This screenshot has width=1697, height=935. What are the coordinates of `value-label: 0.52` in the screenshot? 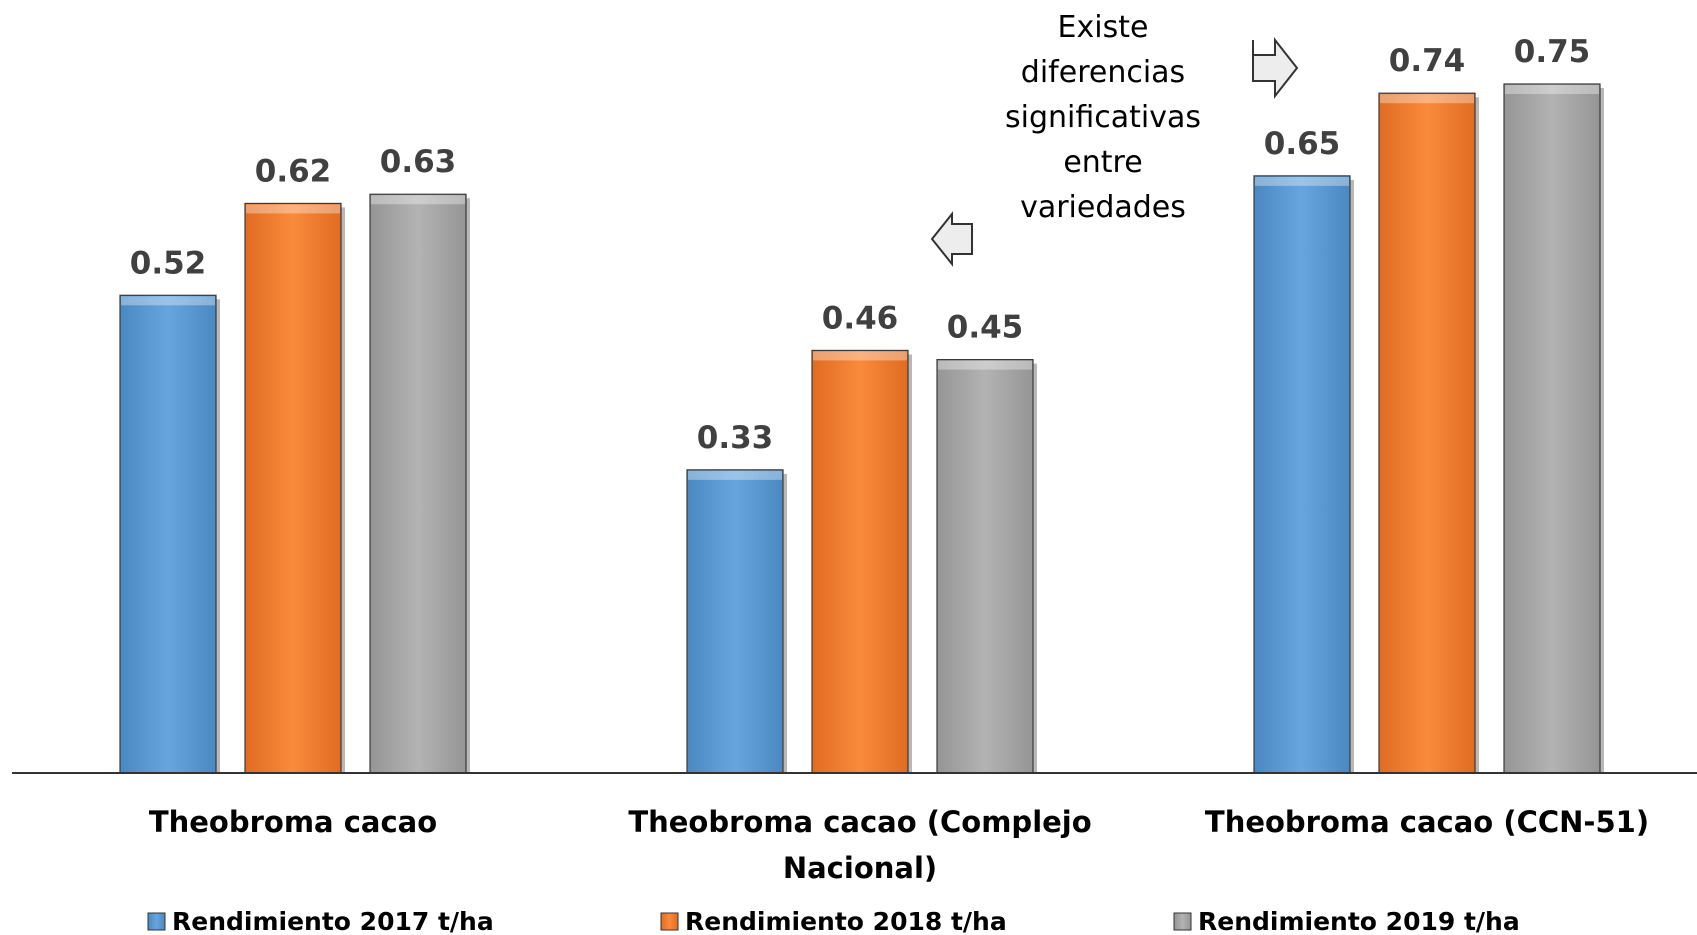 It's located at (168, 263).